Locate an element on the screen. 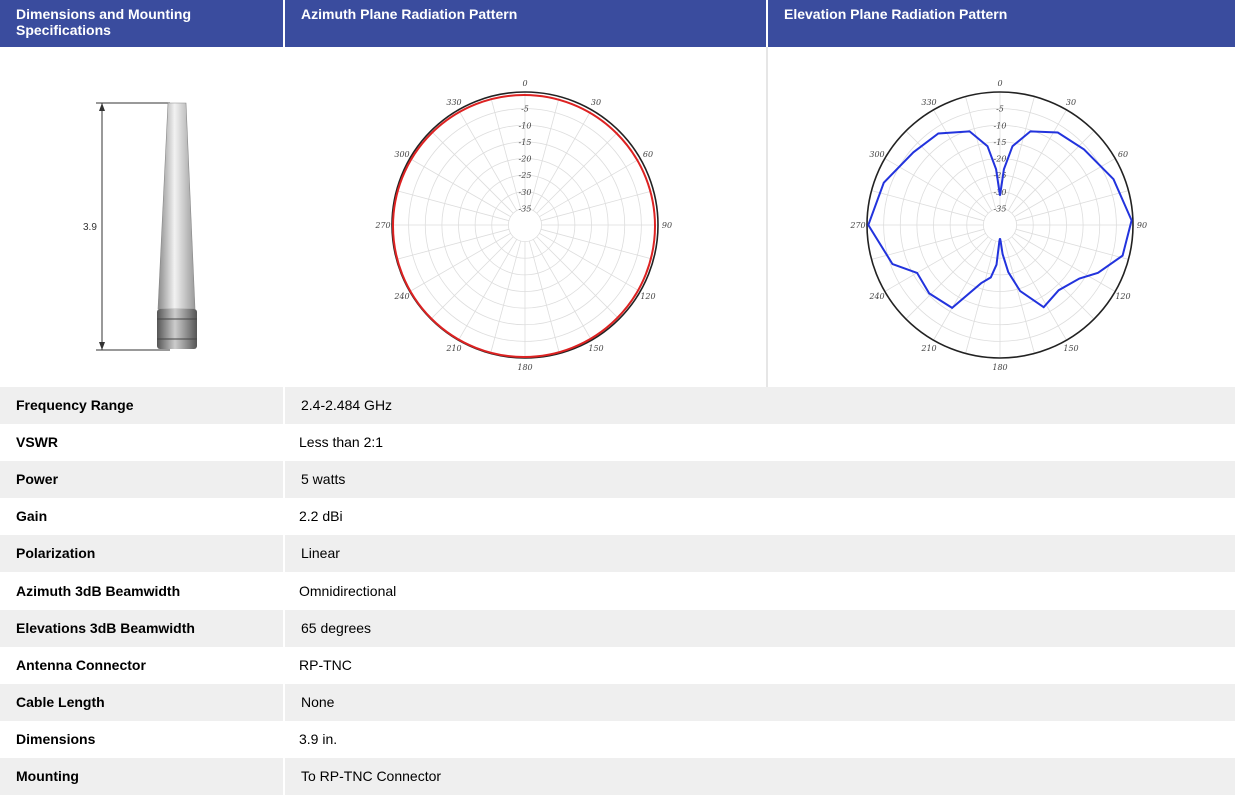  value-cell: 5 watts is located at coordinates (759, 480).